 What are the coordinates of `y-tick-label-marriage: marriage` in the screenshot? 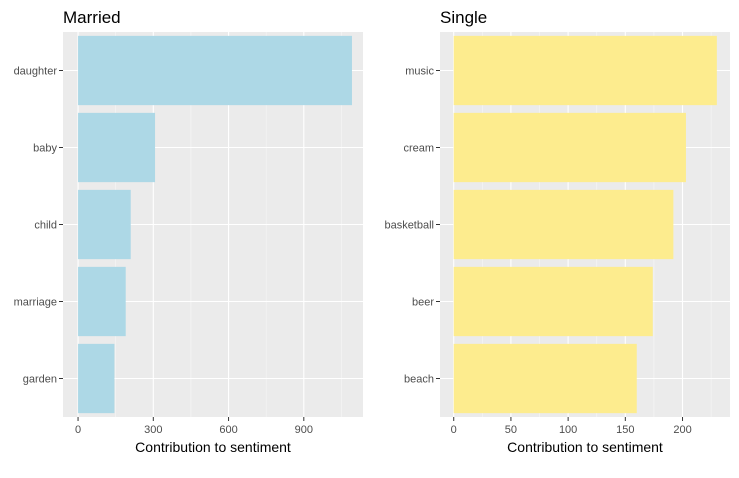 It's located at (35, 303).